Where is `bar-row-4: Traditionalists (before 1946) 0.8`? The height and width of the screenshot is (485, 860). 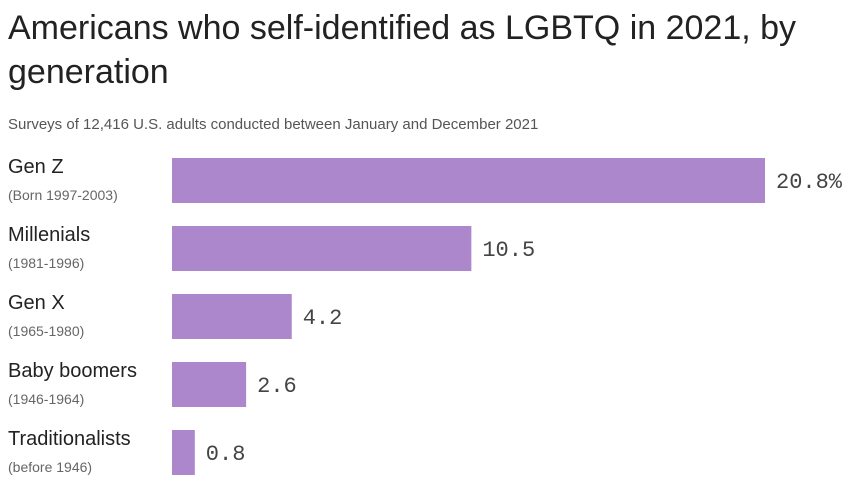
bar-row-4: Traditionalists (before 1946) 0.8 is located at coordinates (126, 451).